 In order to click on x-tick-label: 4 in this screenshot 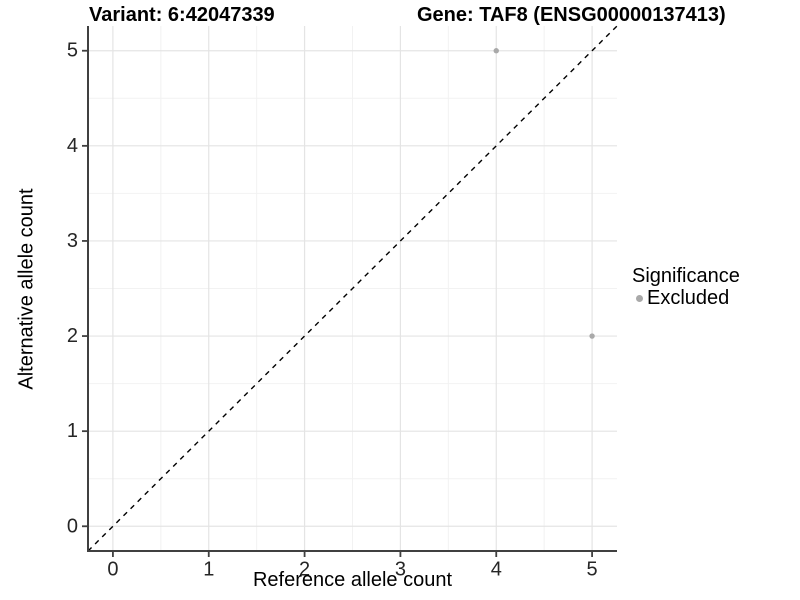, I will do `click(496, 570)`.